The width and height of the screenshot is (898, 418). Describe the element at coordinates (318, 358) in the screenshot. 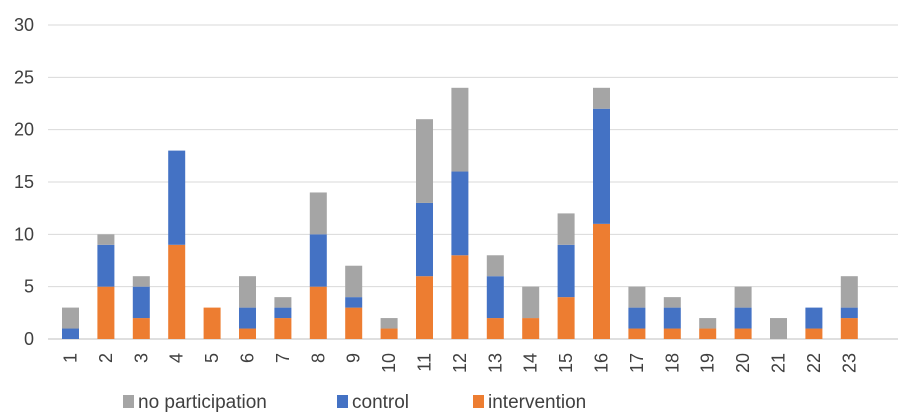

I see `x-tick-label: 8` at that location.